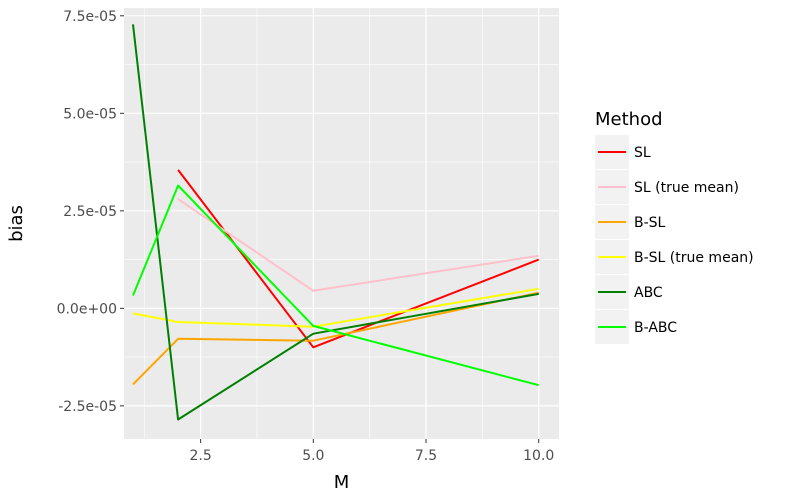 The width and height of the screenshot is (789, 500). I want to click on y-tick-label: 2.5e-05, so click(90, 212).